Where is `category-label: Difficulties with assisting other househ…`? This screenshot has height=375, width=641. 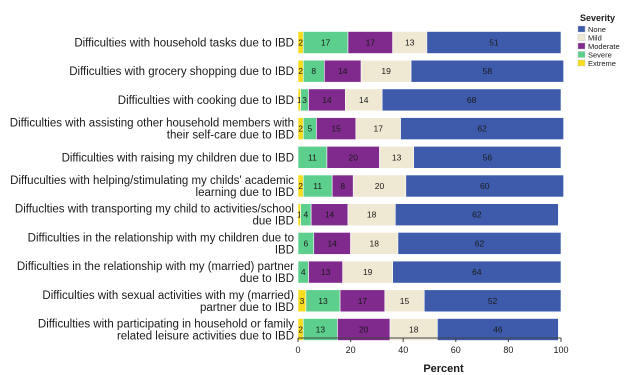 category-label: Difficulties with assisting other househ… is located at coordinates (152, 130).